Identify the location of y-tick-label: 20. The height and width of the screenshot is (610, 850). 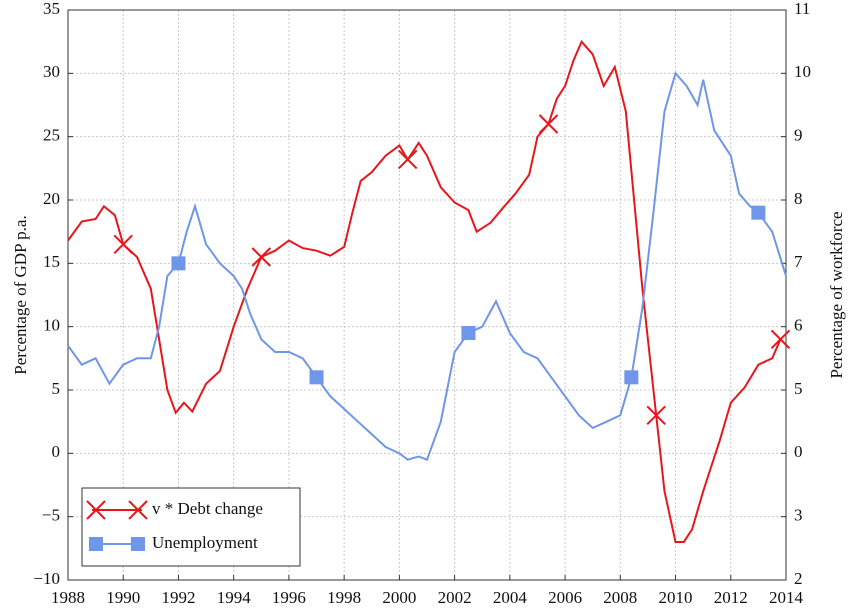
(51, 198).